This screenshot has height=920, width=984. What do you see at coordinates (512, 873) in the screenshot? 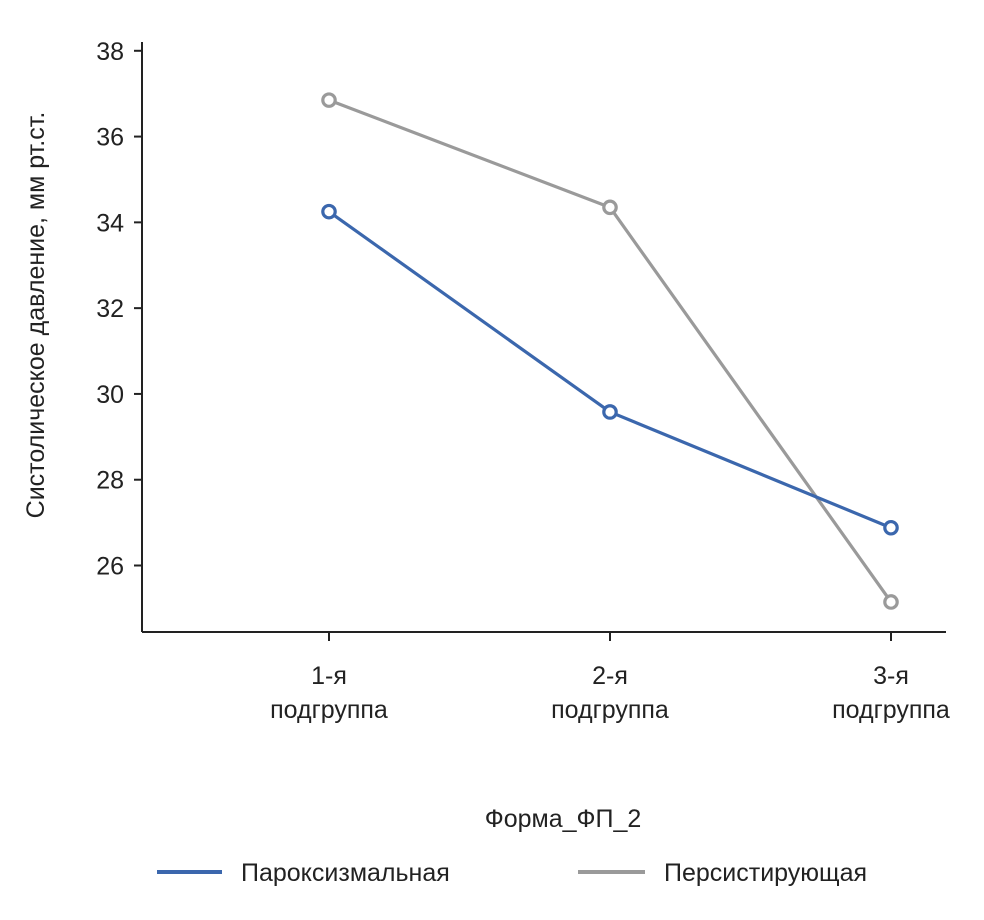
I see `legend-items: Пароксизмальная Персистирующая` at bounding box center [512, 873].